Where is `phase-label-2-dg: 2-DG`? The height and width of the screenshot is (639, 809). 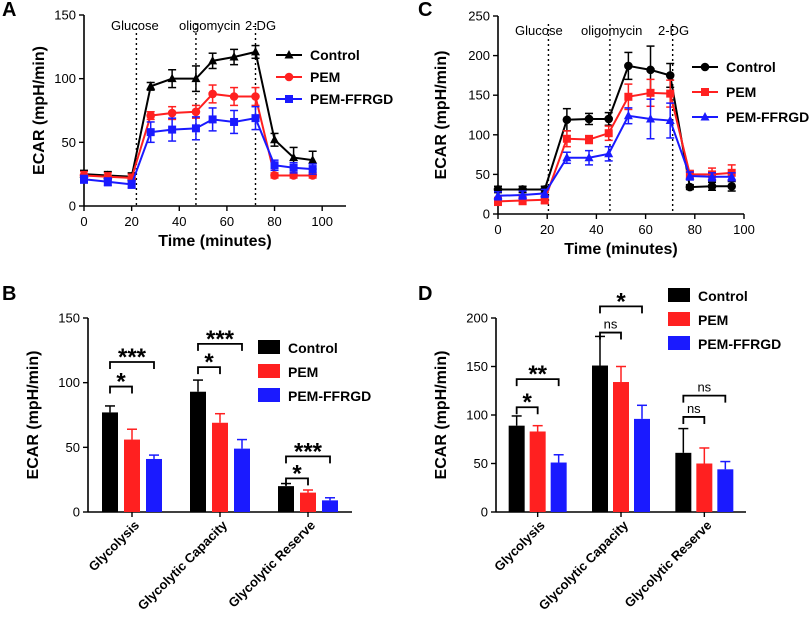 phase-label-2-dg: 2-DG is located at coordinates (673, 30).